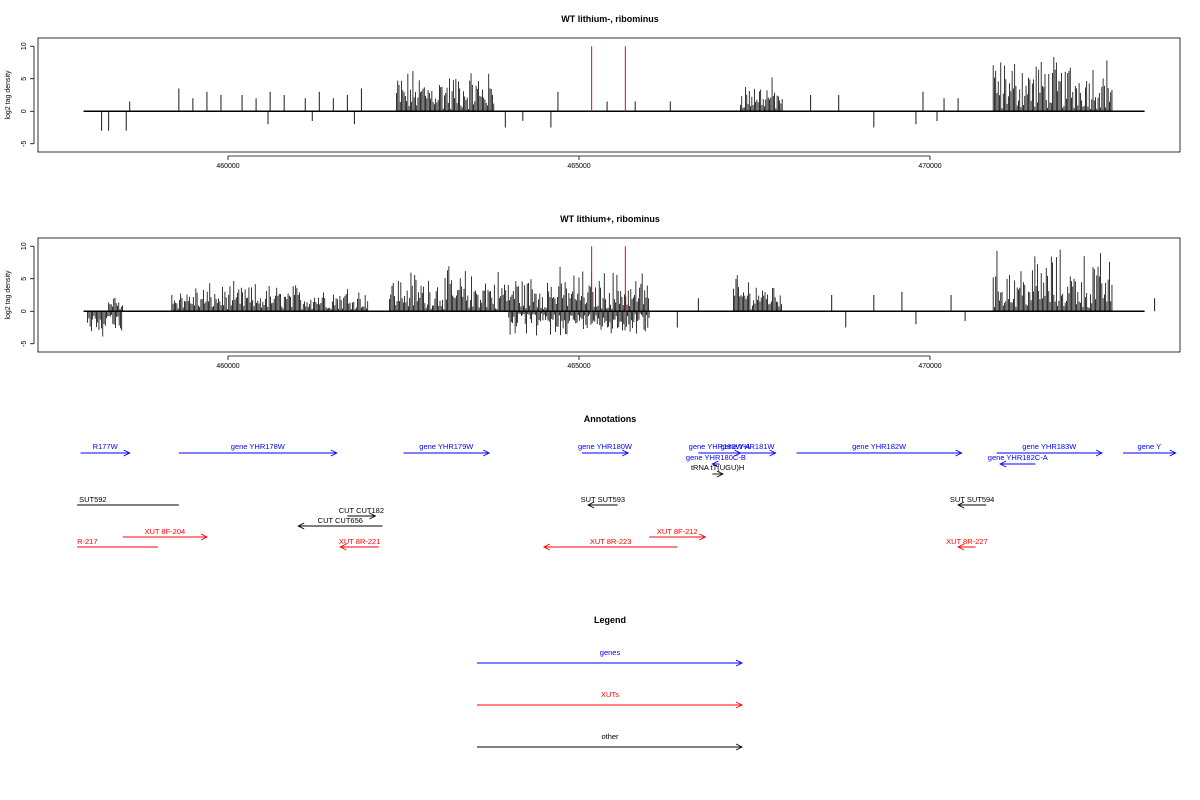 This screenshot has height=800, width=1200. I want to click on trna-arrow-head, so click(720, 474).